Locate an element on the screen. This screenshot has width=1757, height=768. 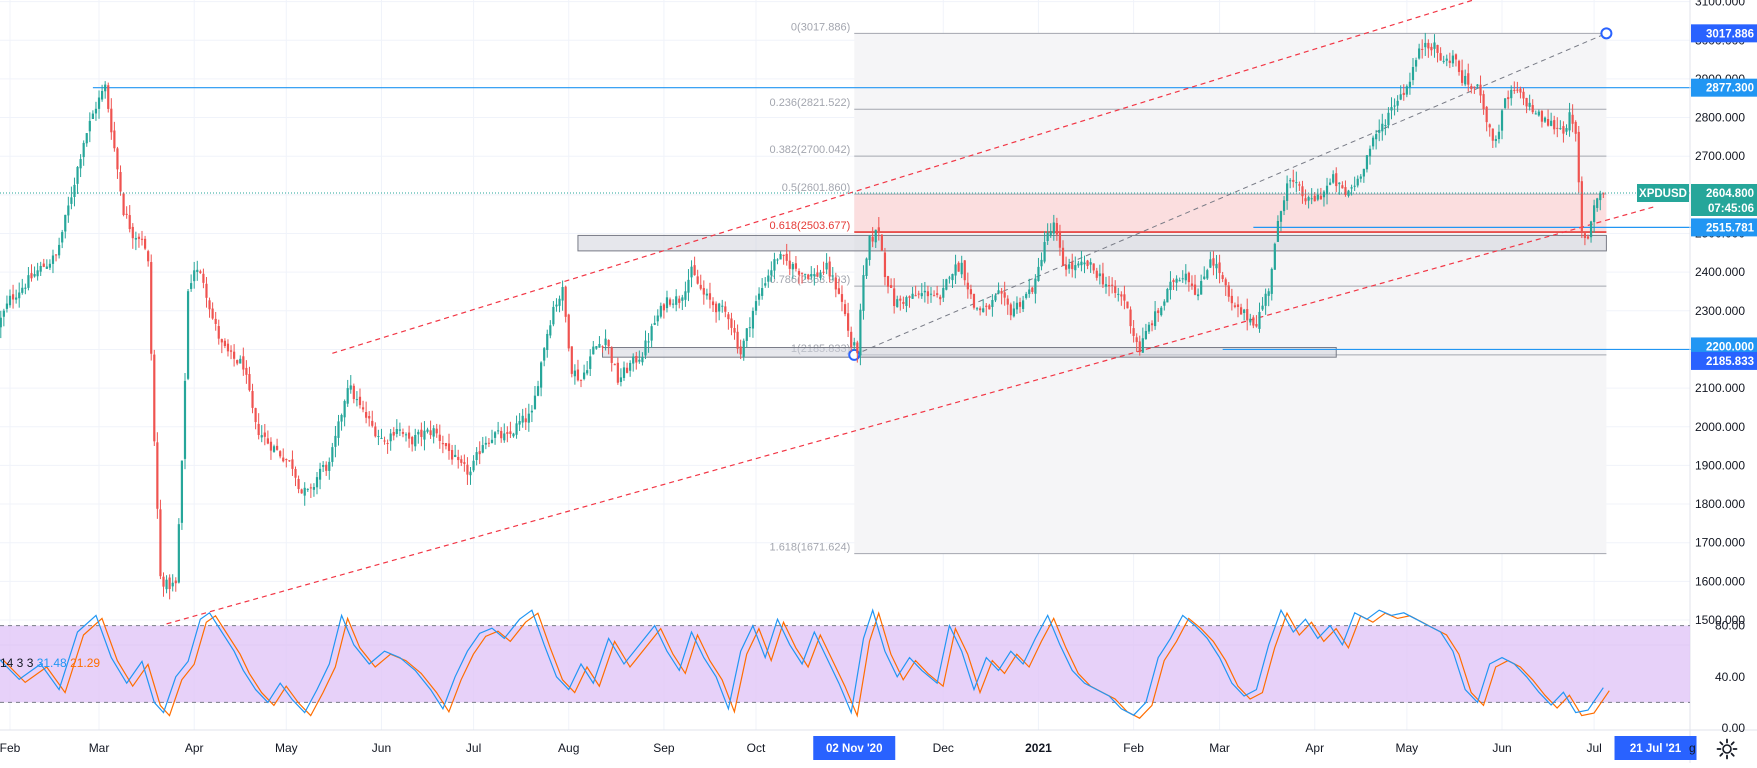
stochastic-k-line is located at coordinates (802, 662).